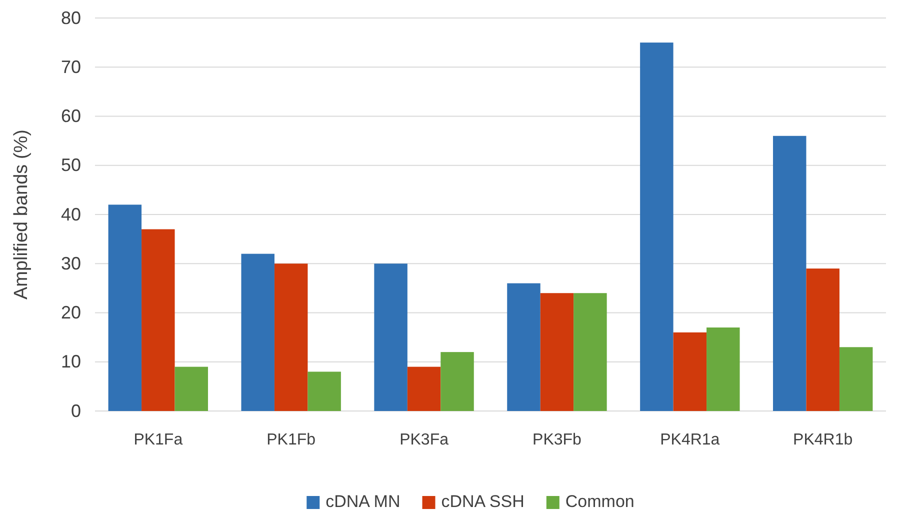 The width and height of the screenshot is (901, 513). Describe the element at coordinates (291, 439) in the screenshot. I see `x-tick-label: PK1Fb` at that location.